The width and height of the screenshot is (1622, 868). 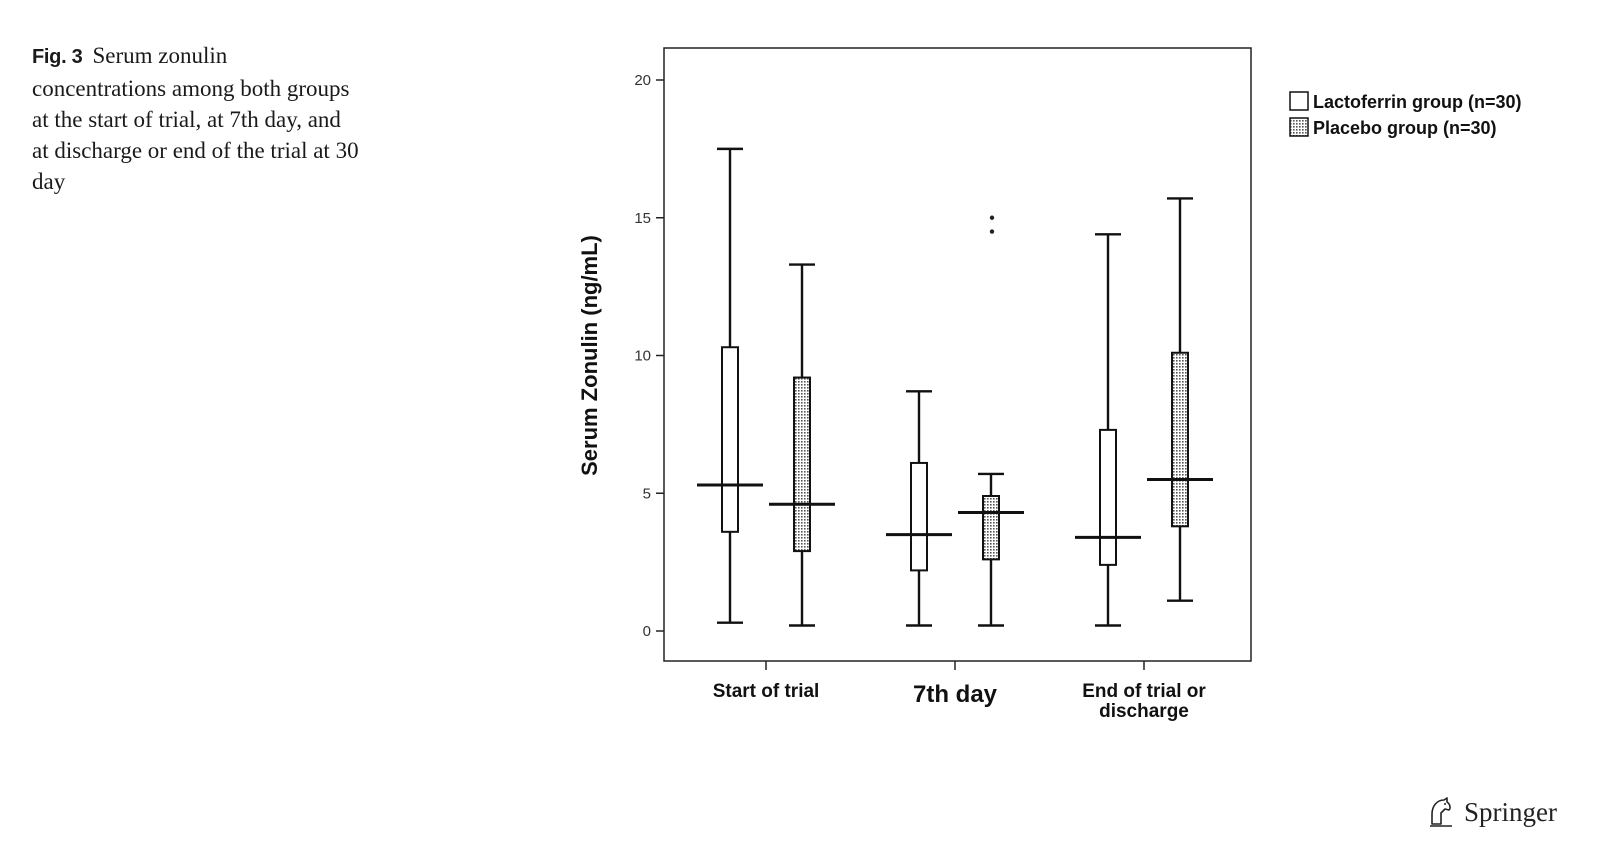 I want to click on legend-label: Lactoferrin group (n=30), so click(x=1417, y=102).